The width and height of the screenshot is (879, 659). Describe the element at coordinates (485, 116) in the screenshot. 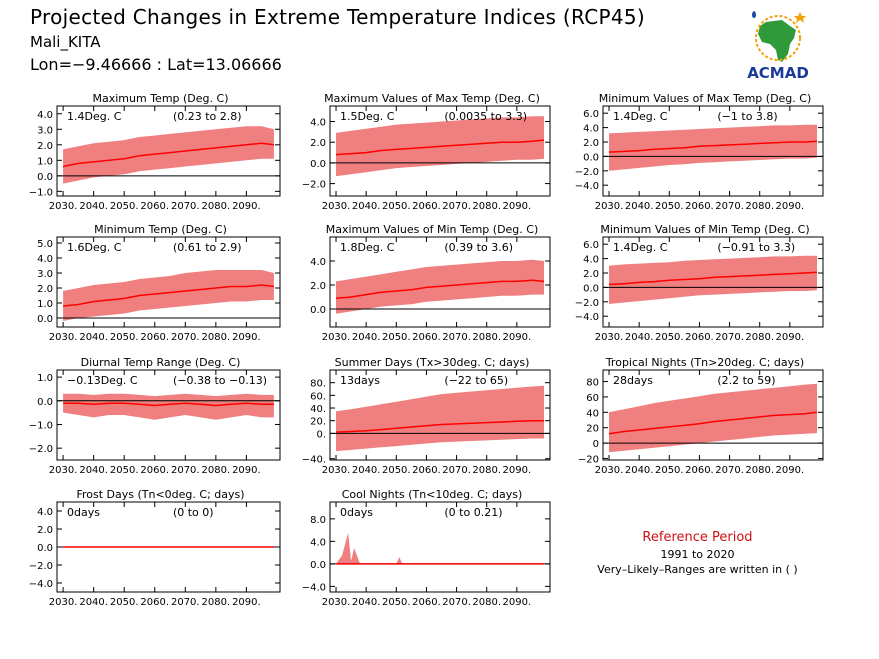

I see `likely-range-label: (0.0035 to 3.3)` at that location.